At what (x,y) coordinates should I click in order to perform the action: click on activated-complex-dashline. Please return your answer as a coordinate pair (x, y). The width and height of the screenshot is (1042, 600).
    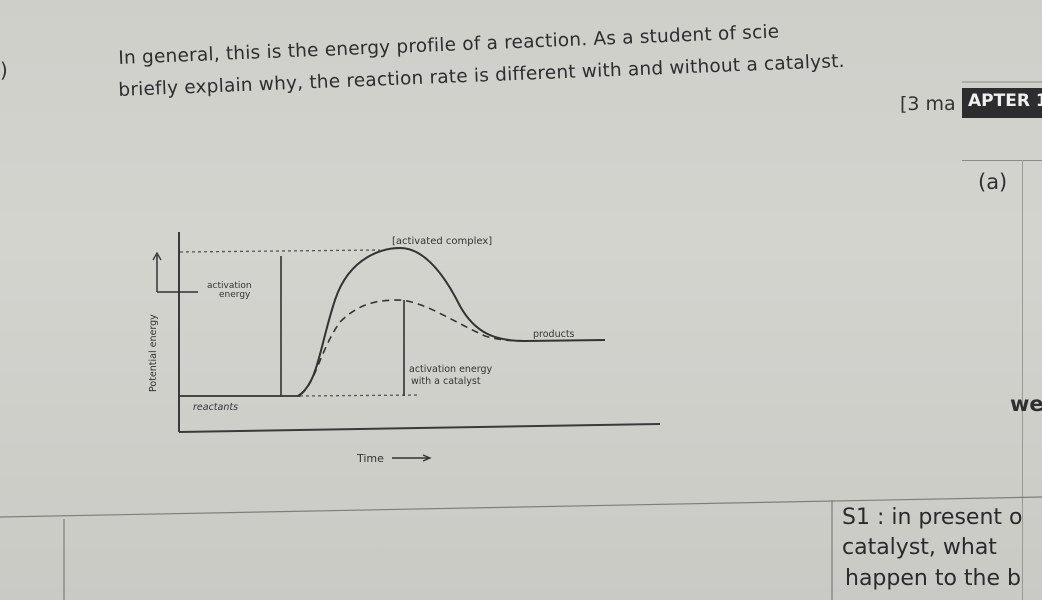
    Looking at the image, I should click on (280, 251).